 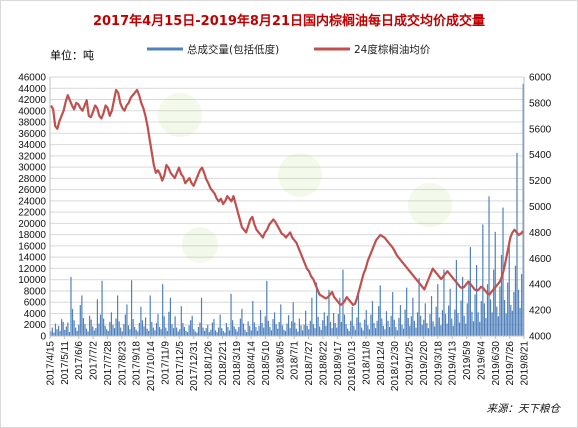 I want to click on legend: 总成交量(包括低度) 24度棕榈油均价, so click(x=289, y=49).